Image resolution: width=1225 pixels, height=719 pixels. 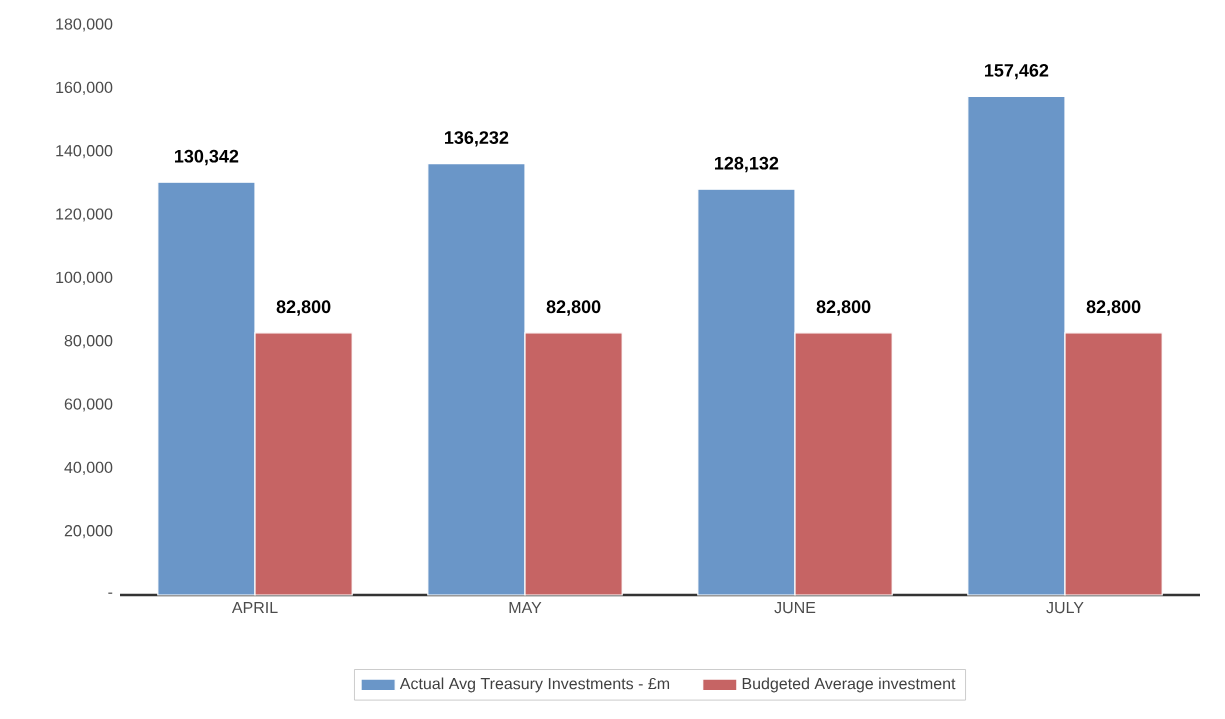 I want to click on y-tick-label: 120,000, so click(x=84, y=215).